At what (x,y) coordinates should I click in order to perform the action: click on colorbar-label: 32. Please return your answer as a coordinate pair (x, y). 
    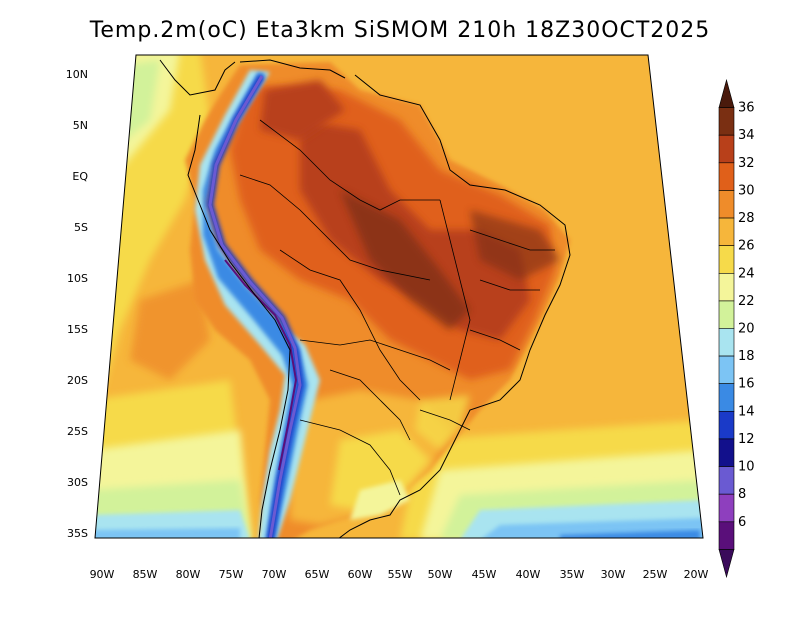
    Looking at the image, I should click on (746, 163).